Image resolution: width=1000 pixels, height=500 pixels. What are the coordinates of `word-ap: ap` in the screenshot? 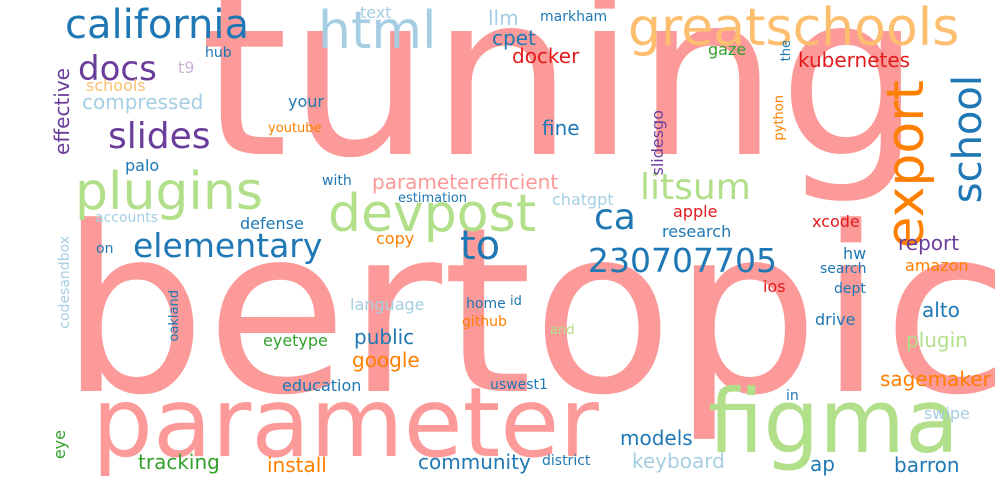 It's located at (822, 464).